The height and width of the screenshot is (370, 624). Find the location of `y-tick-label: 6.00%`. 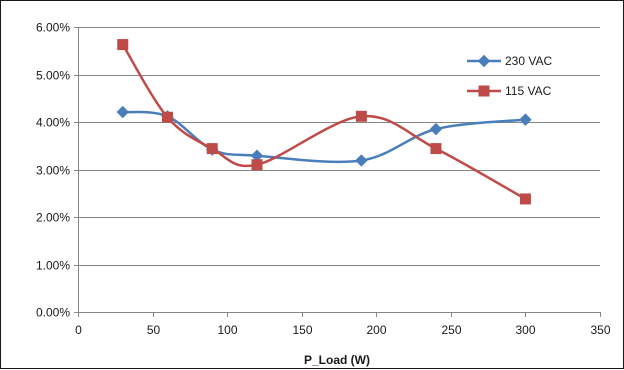

y-tick-label: 6.00% is located at coordinates (53, 28).